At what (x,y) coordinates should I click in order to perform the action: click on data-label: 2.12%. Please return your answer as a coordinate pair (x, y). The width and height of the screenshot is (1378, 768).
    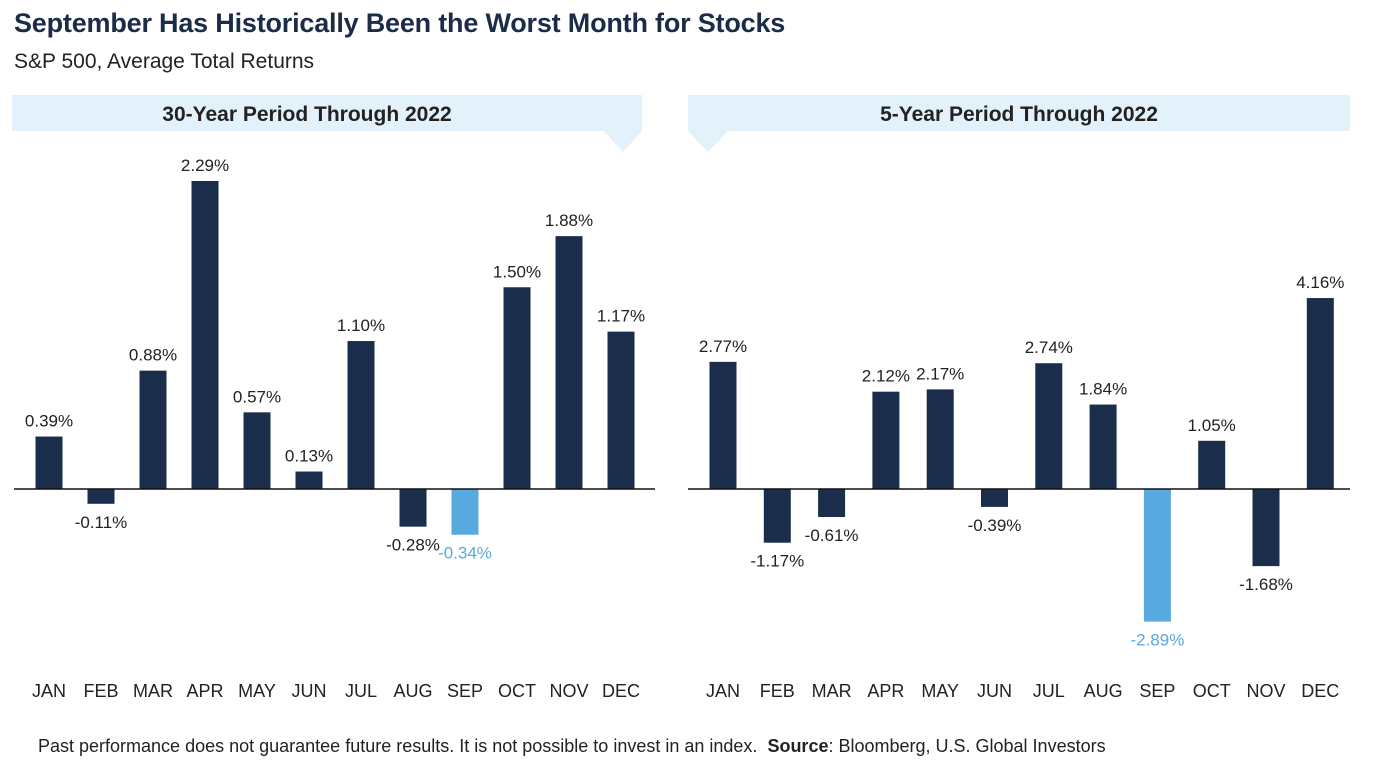
    Looking at the image, I should click on (886, 376).